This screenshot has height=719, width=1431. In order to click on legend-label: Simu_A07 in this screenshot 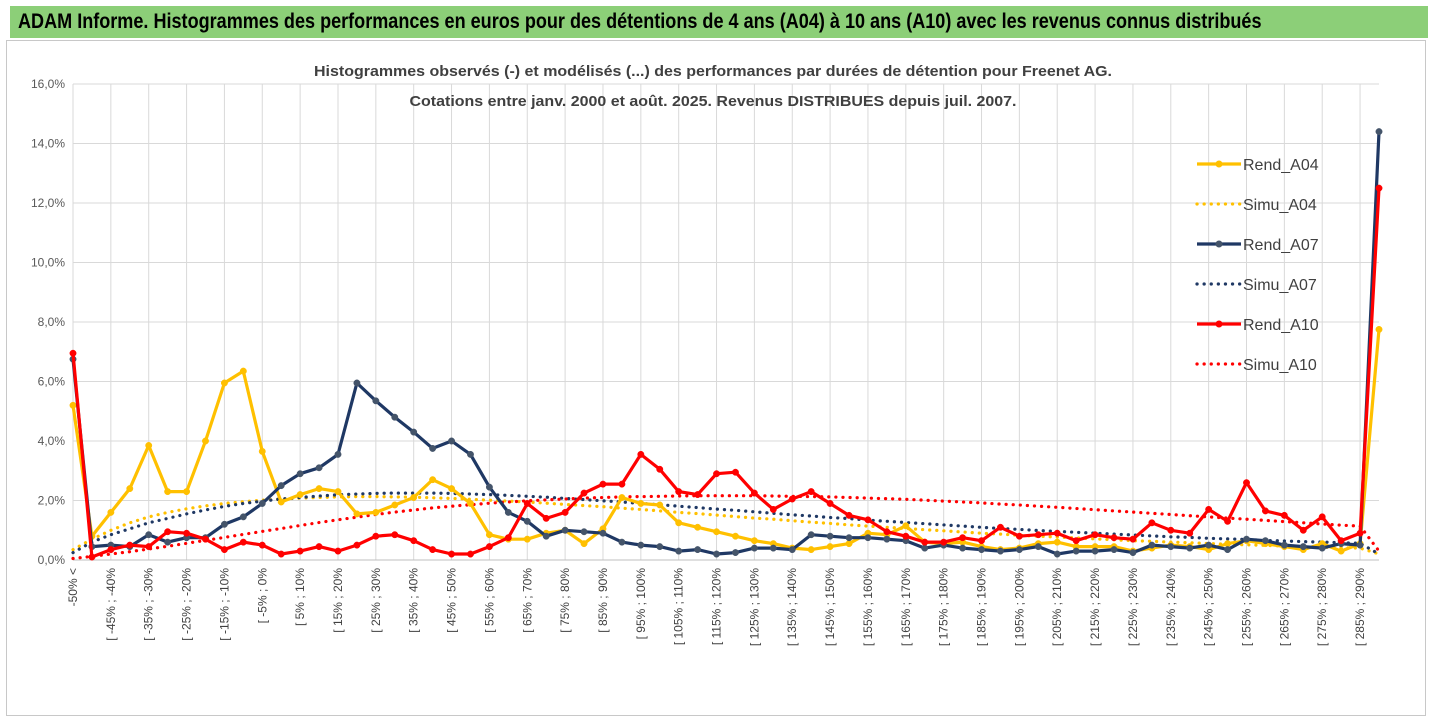, I will do `click(1280, 285)`.